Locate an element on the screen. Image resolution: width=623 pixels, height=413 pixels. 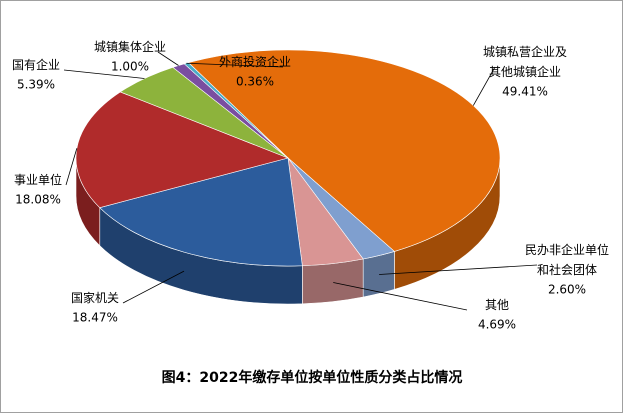
category-label-line: 城镇集体企业 is located at coordinates (130, 46).